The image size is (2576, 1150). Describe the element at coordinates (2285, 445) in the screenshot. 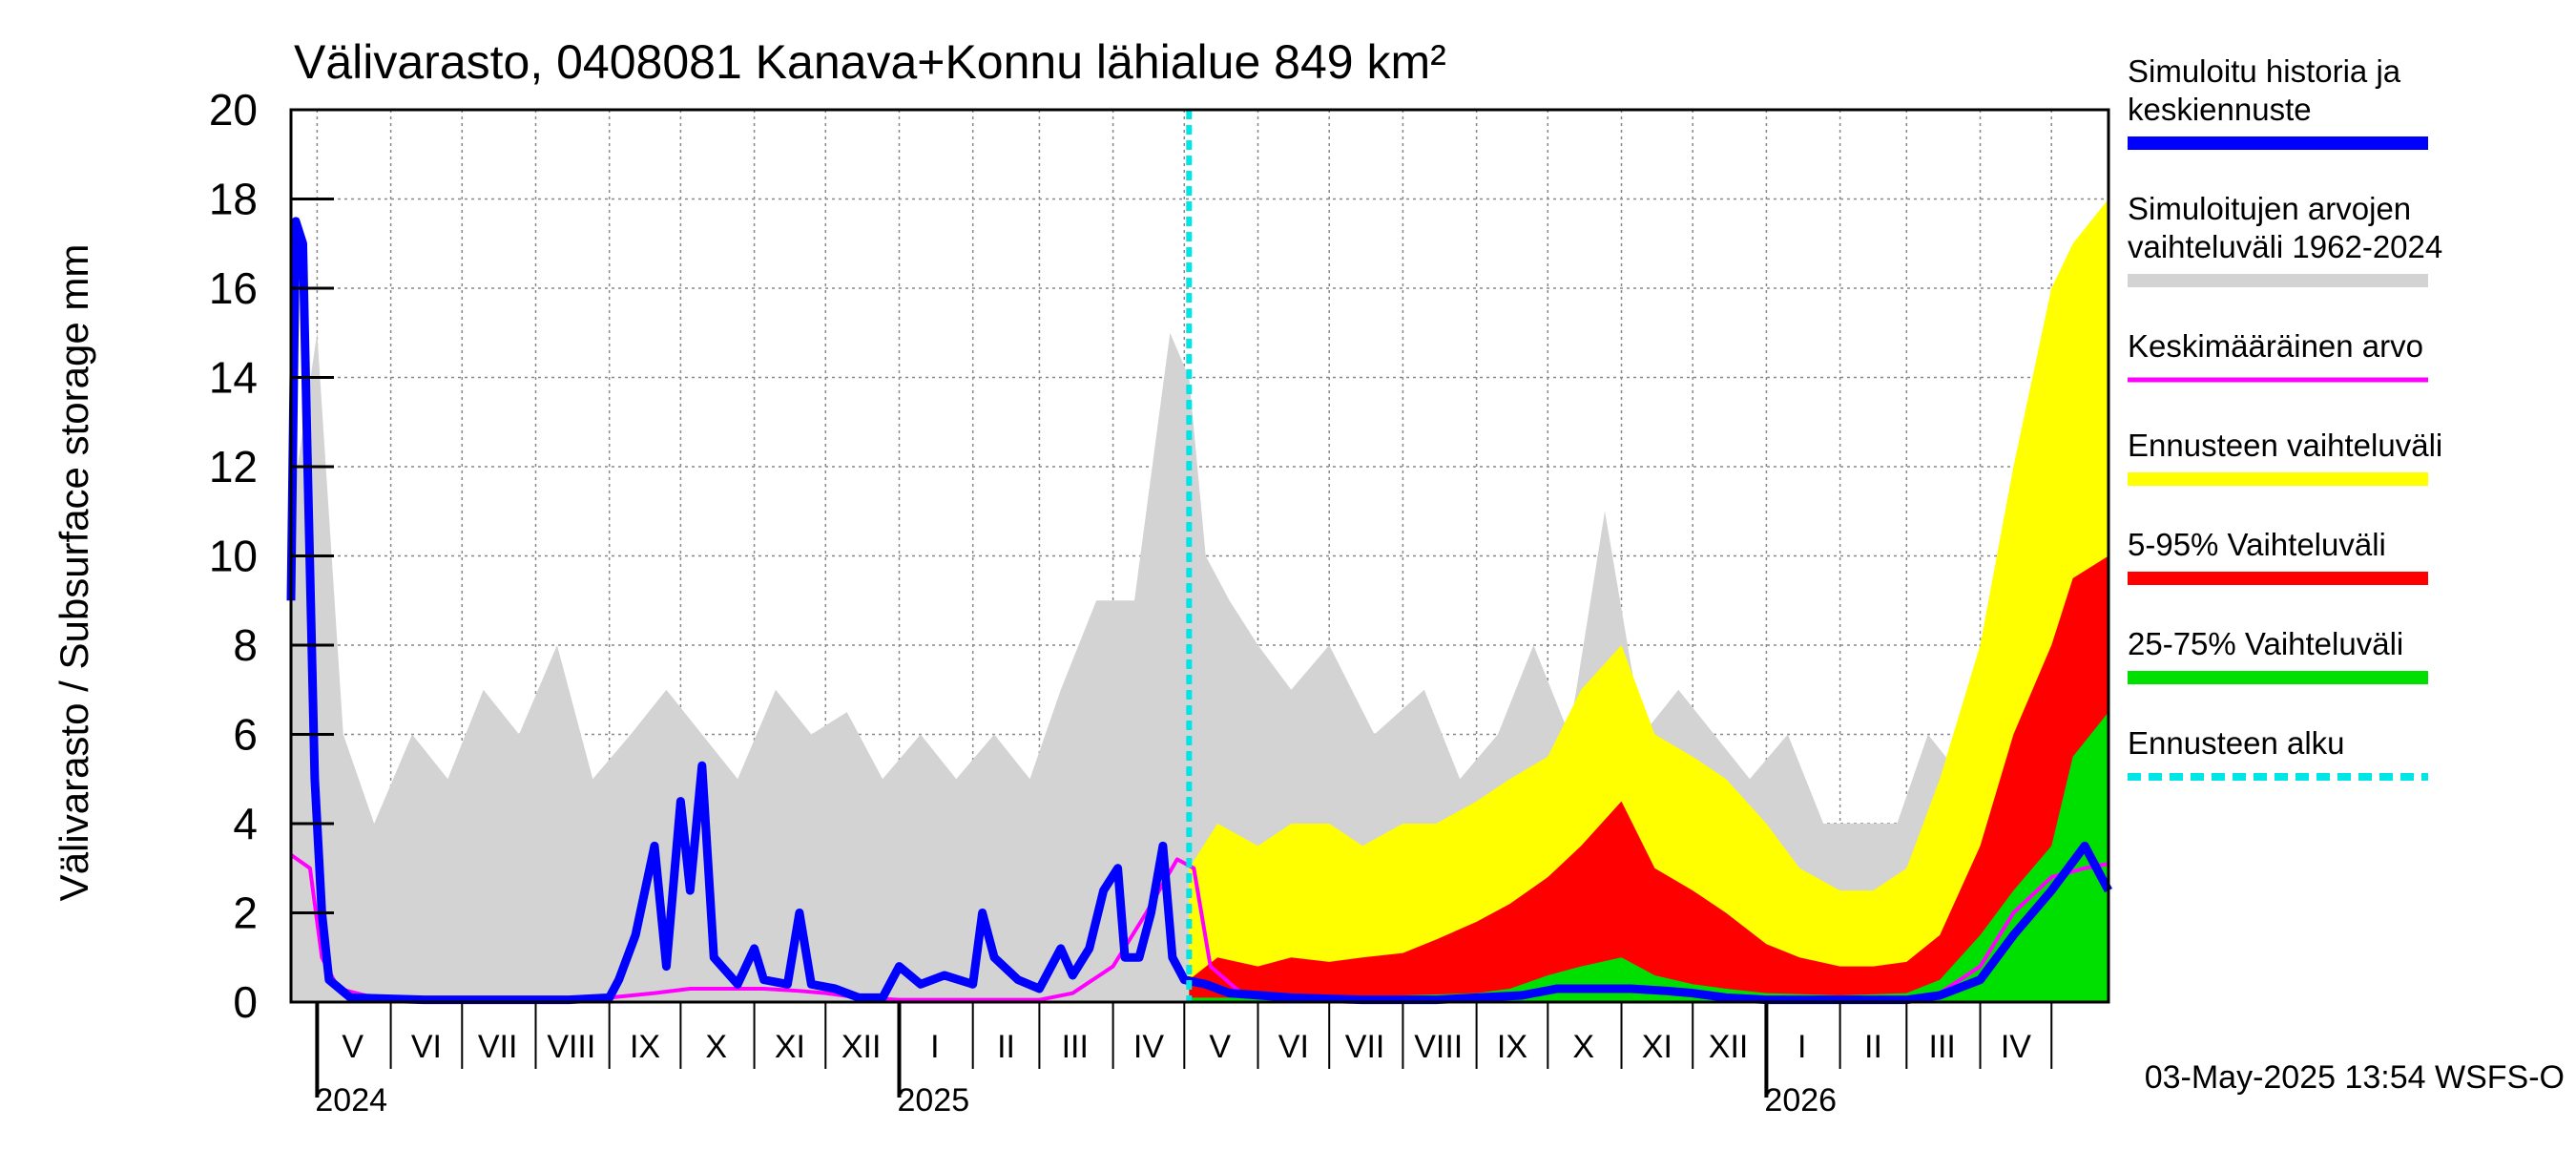

I see `legend-label: Ennusteen vaihteluväli` at that location.